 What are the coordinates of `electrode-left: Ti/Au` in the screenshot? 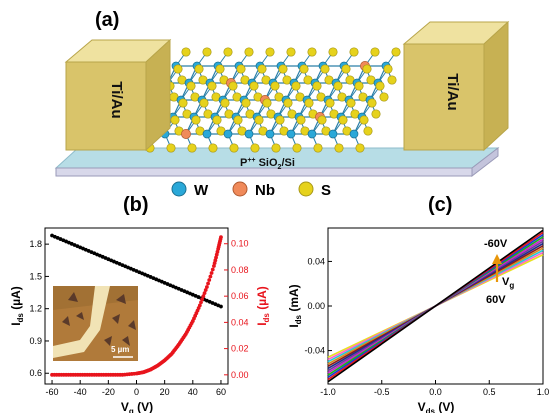 It's located at (118, 95).